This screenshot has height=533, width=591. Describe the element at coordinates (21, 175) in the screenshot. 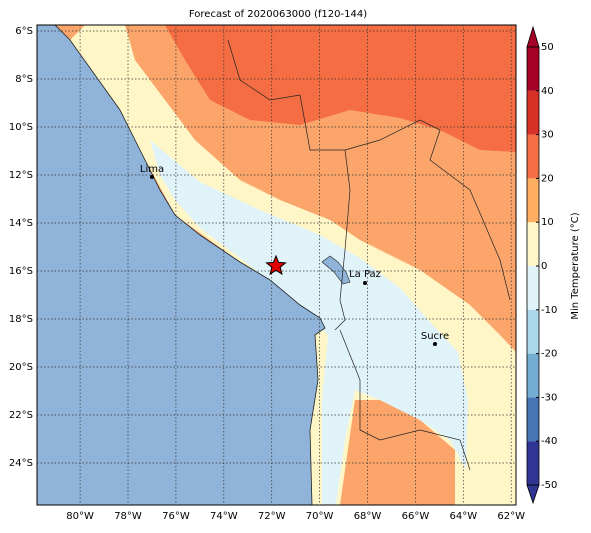

I see `lat-tick-label: 12°S` at that location.